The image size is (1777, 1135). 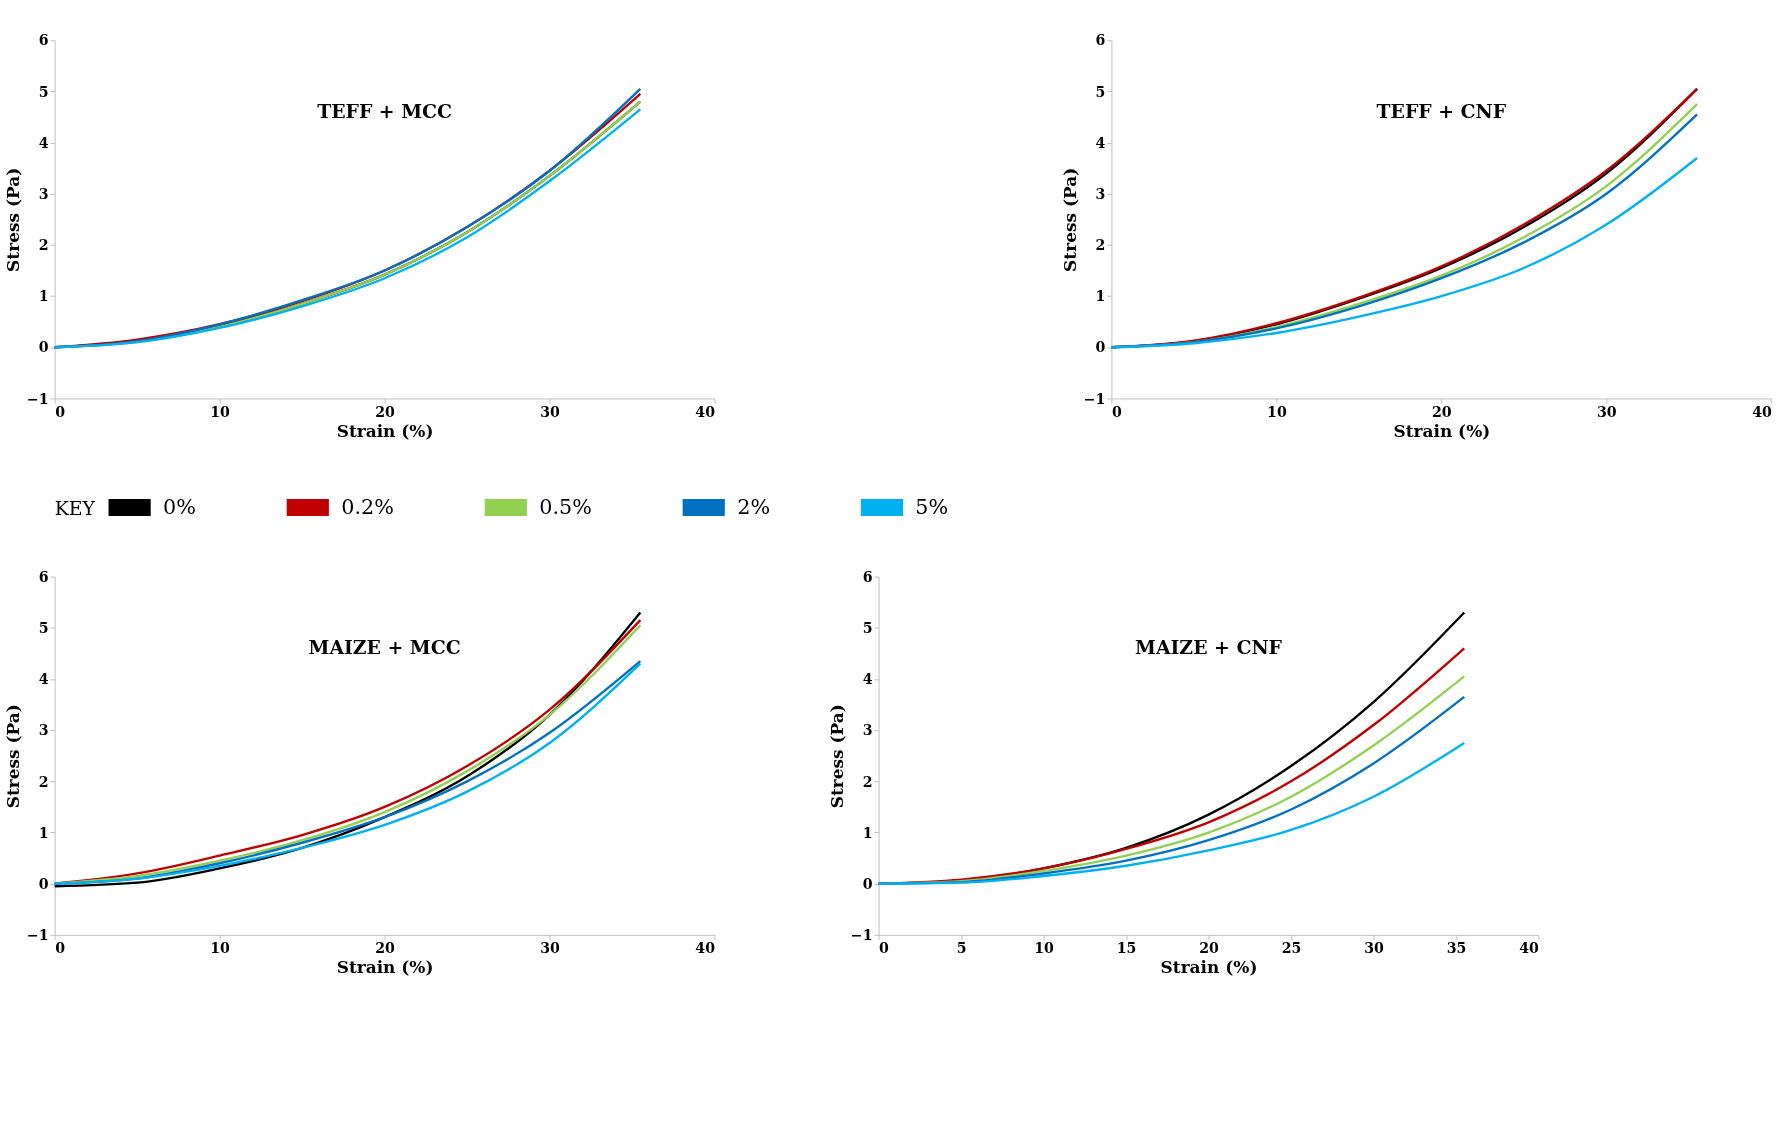 I want to click on annotation: TEFF + CNF, so click(x=1441, y=110).